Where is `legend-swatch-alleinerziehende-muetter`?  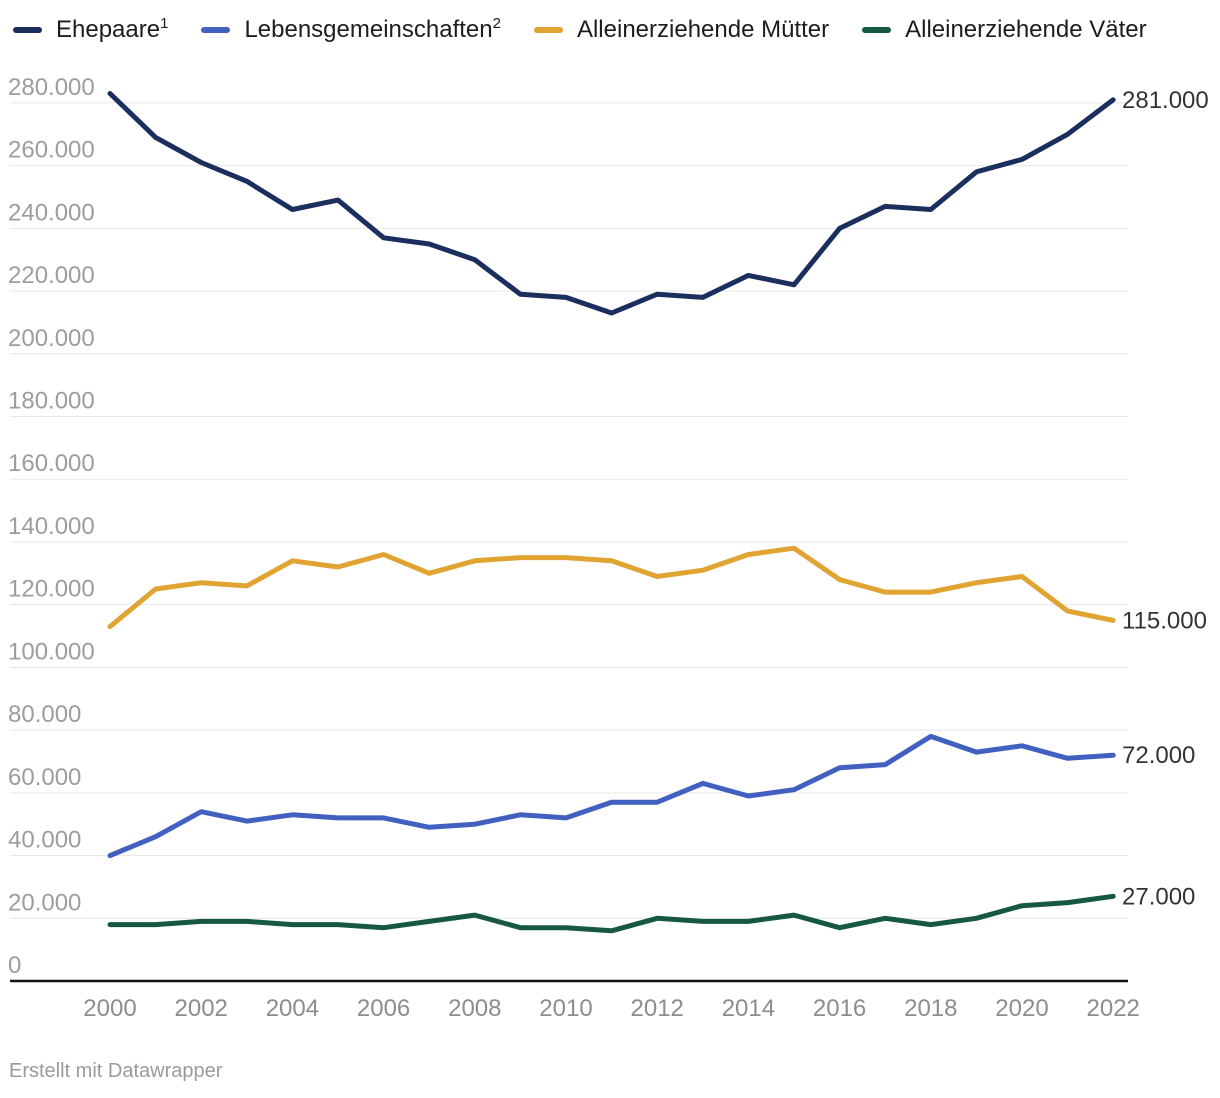
legend-swatch-alleinerziehende-muetter is located at coordinates (548, 30).